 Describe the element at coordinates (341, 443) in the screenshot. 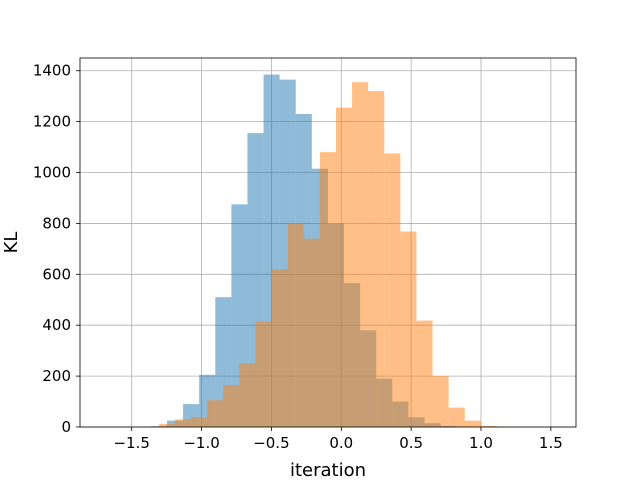

I see `x-tick-label: 0.0` at that location.